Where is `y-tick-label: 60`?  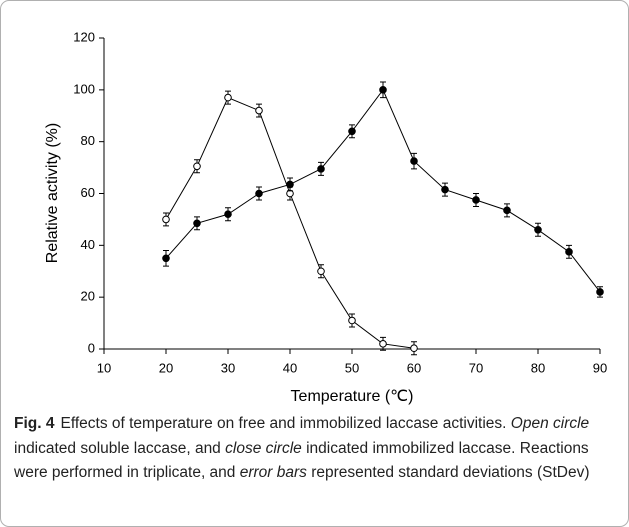
y-tick-label: 60 is located at coordinates (88, 192).